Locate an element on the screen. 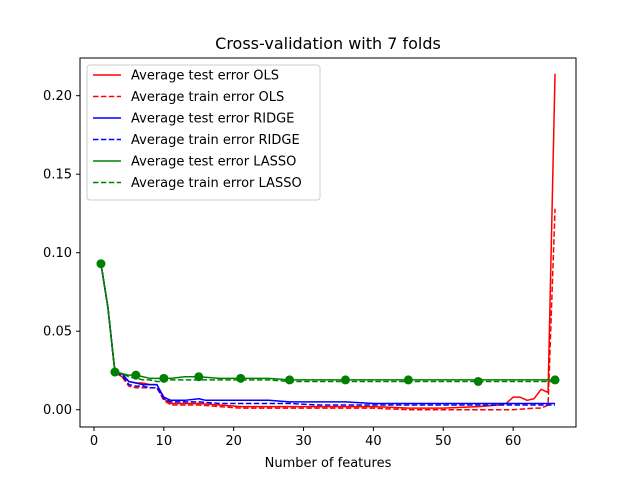 Image resolution: width=640 pixels, height=480 pixels. x-axis: 0 10 20 30 40 50 60 is located at coordinates (306, 438).